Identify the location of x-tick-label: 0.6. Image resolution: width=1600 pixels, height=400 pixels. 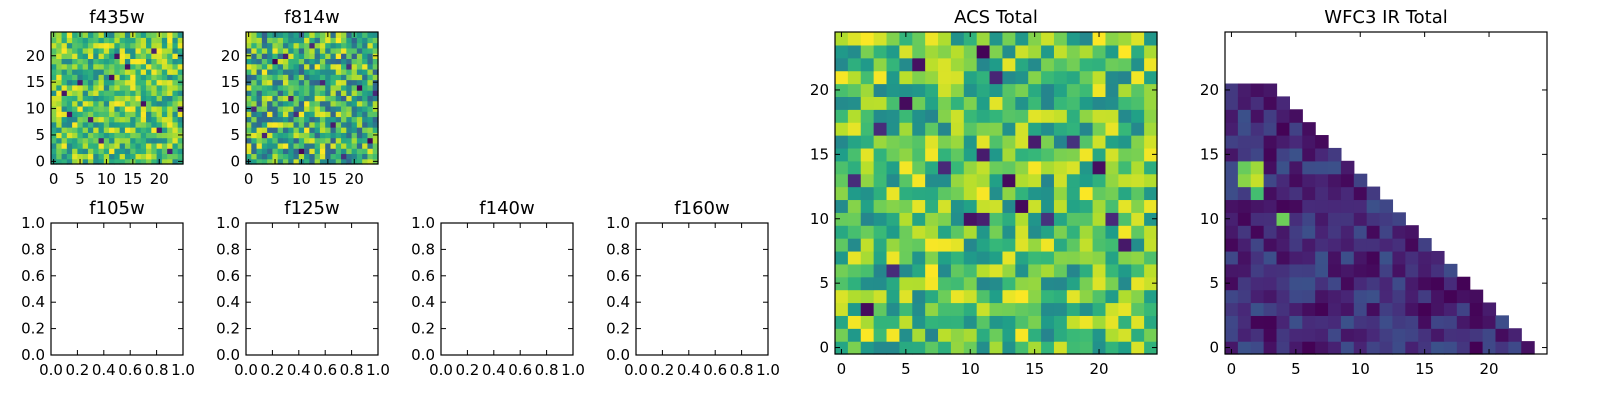
(325, 370).